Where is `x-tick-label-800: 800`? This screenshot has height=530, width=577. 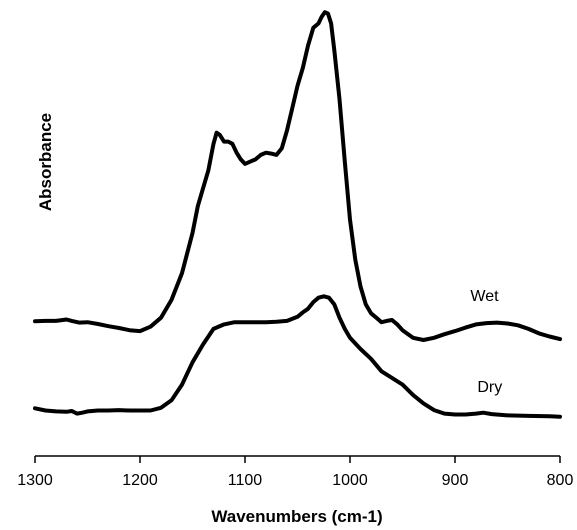
x-tick-label-800: 800 is located at coordinates (560, 480).